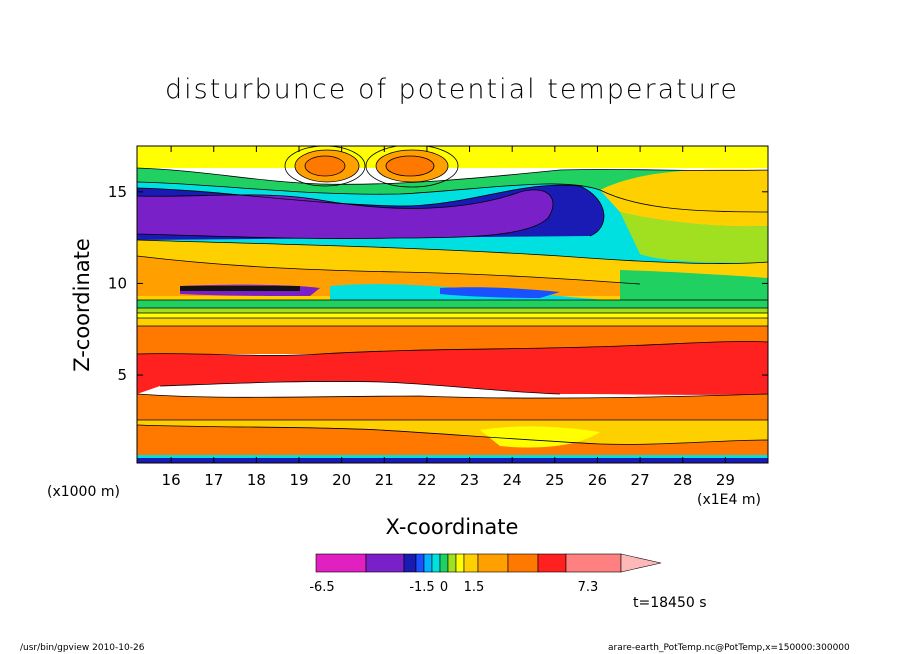 This screenshot has width=904, height=654. Describe the element at coordinates (725, 480) in the screenshot. I see `x-tick-label: 29` at that location.